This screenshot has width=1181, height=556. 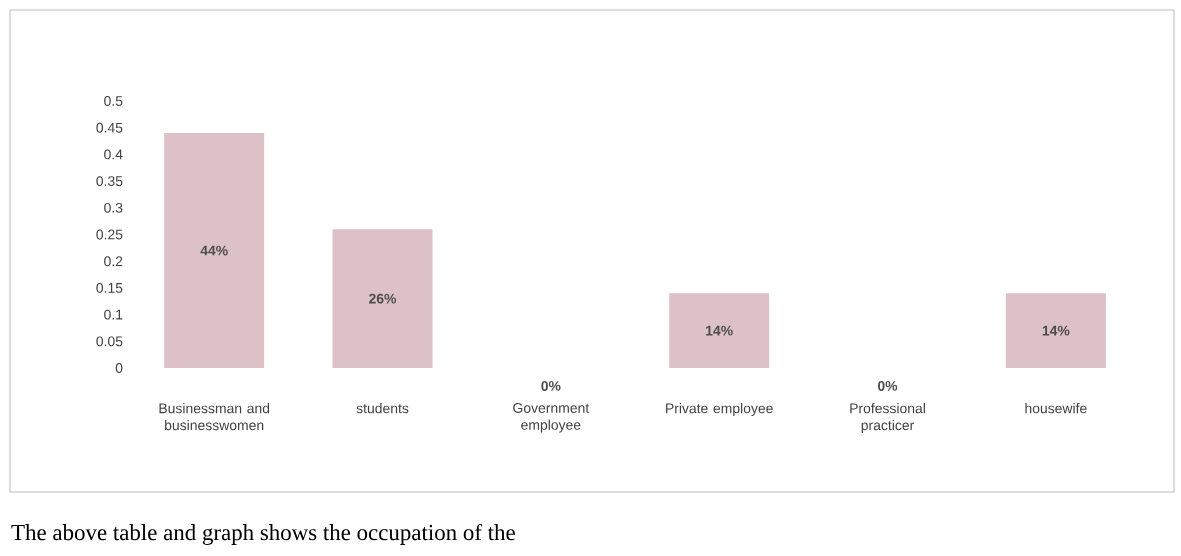 What do you see at coordinates (113, 207) in the screenshot?
I see `y-tick-label: 0.3` at bounding box center [113, 207].